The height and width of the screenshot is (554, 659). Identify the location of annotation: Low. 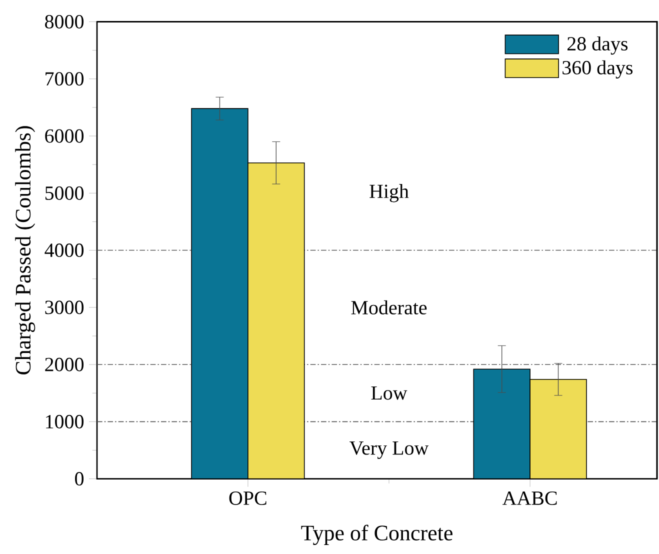
(389, 393).